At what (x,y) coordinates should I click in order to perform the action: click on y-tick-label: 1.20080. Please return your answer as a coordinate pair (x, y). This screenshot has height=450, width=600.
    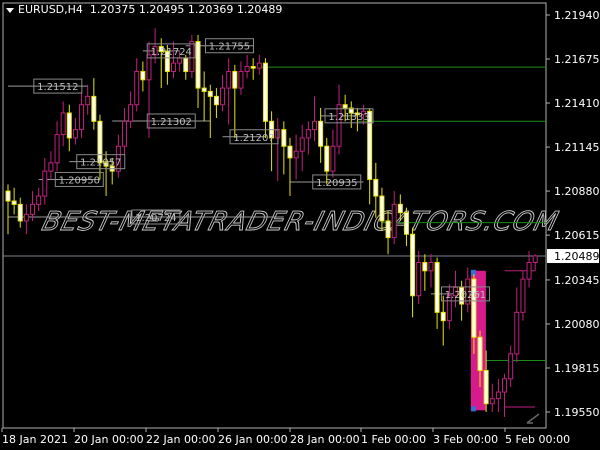
    Looking at the image, I should click on (577, 324).